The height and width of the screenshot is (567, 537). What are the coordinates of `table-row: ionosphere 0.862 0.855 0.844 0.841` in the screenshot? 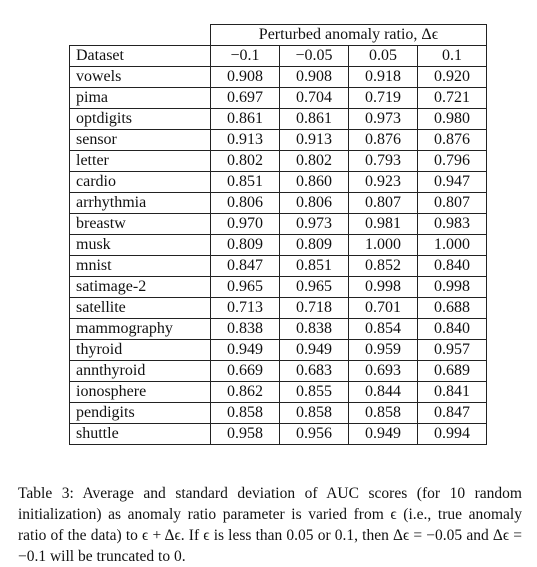 It's located at (278, 392).